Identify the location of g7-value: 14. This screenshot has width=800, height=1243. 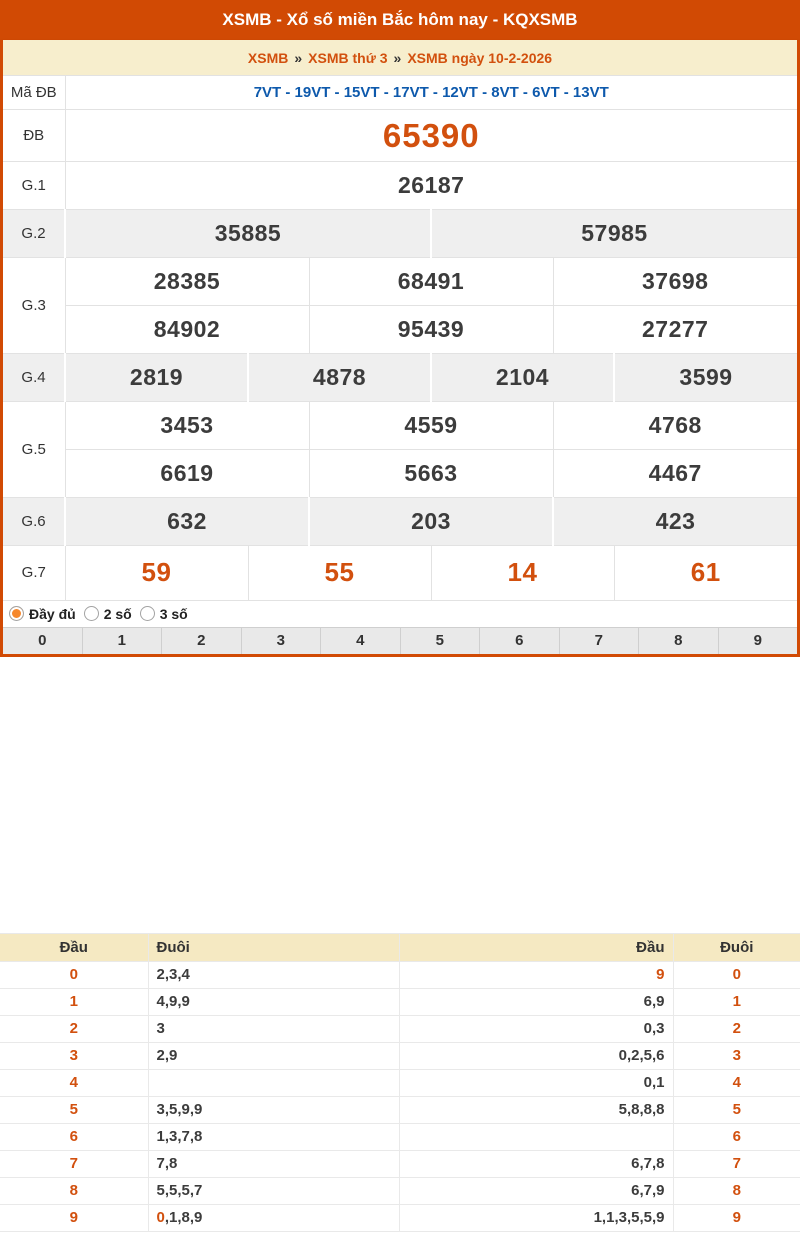
(522, 572).